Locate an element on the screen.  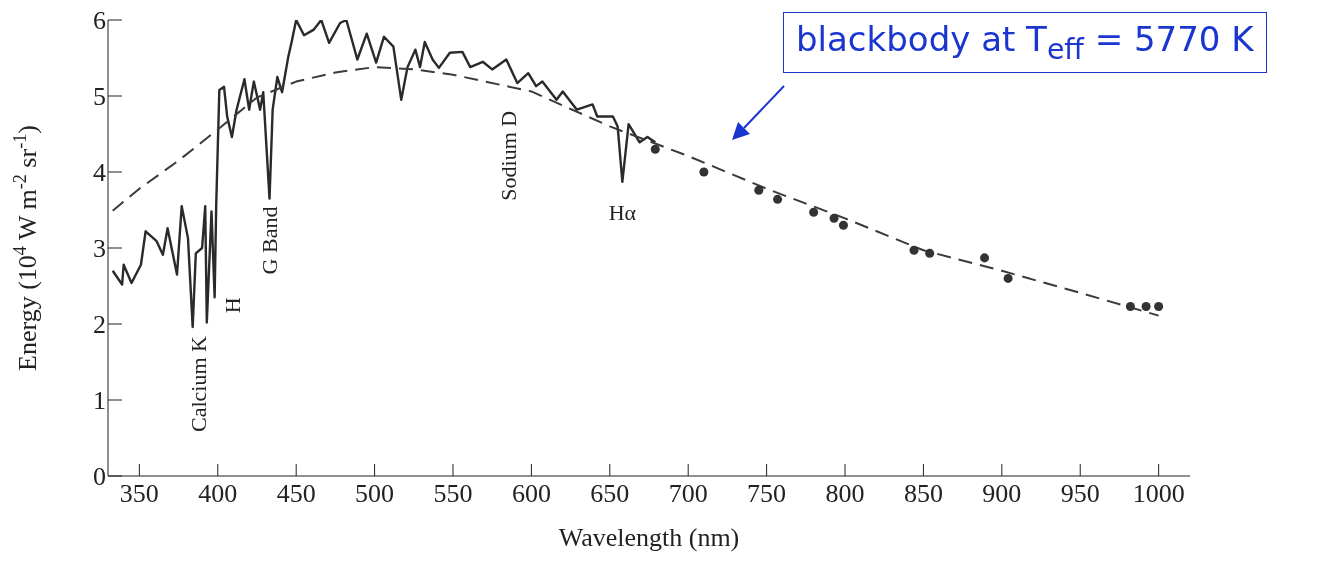
x-tick-label: 600 is located at coordinates (531, 494).